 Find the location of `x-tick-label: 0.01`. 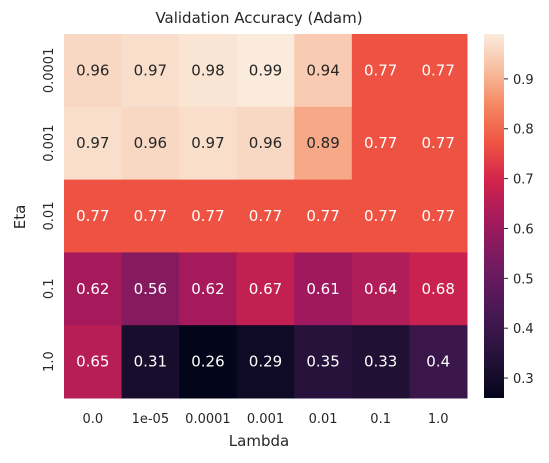

x-tick-label: 0.01 is located at coordinates (323, 419).